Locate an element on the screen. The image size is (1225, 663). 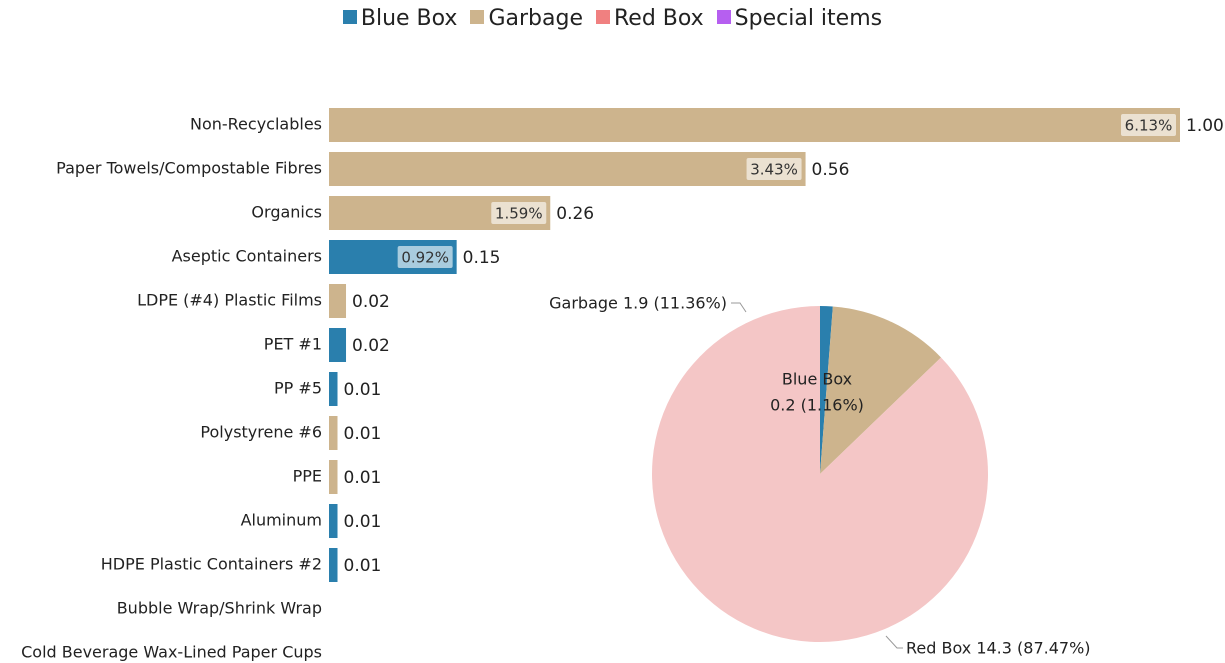
legend-swatch-blue-box is located at coordinates (349, 17).